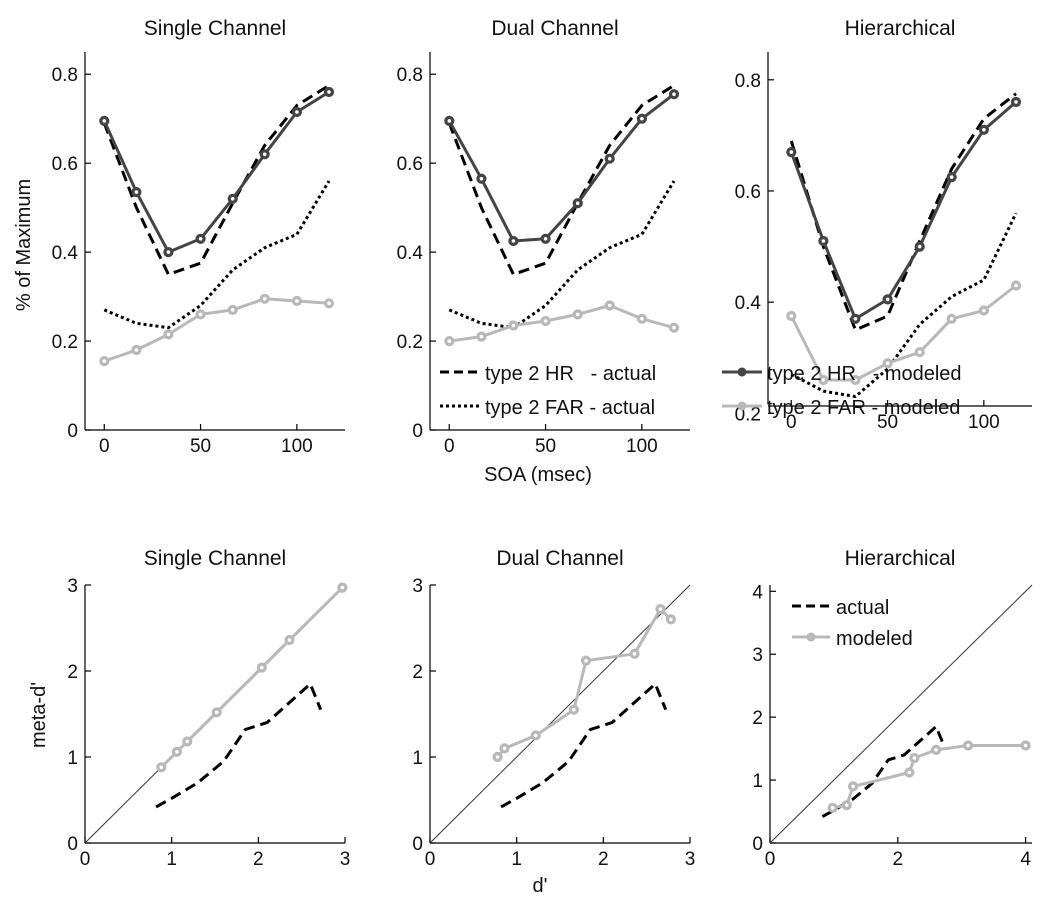 This screenshot has width=1040, height=900. What do you see at coordinates (538, 475) in the screenshot?
I see `top-x-axis-label: SOA (msec)` at bounding box center [538, 475].